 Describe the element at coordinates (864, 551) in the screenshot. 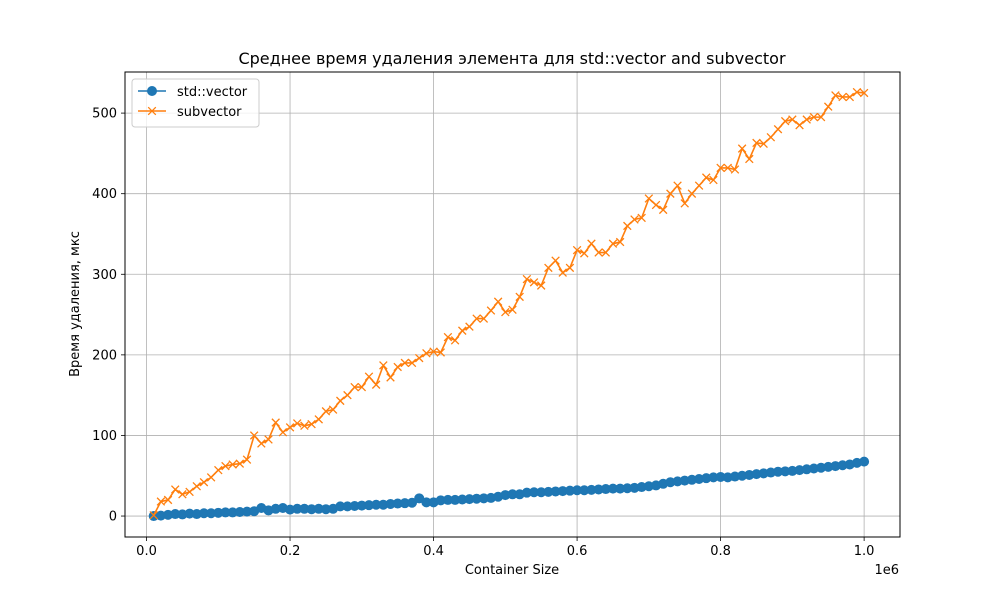

I see `x-tick-label: 1.0` at that location.